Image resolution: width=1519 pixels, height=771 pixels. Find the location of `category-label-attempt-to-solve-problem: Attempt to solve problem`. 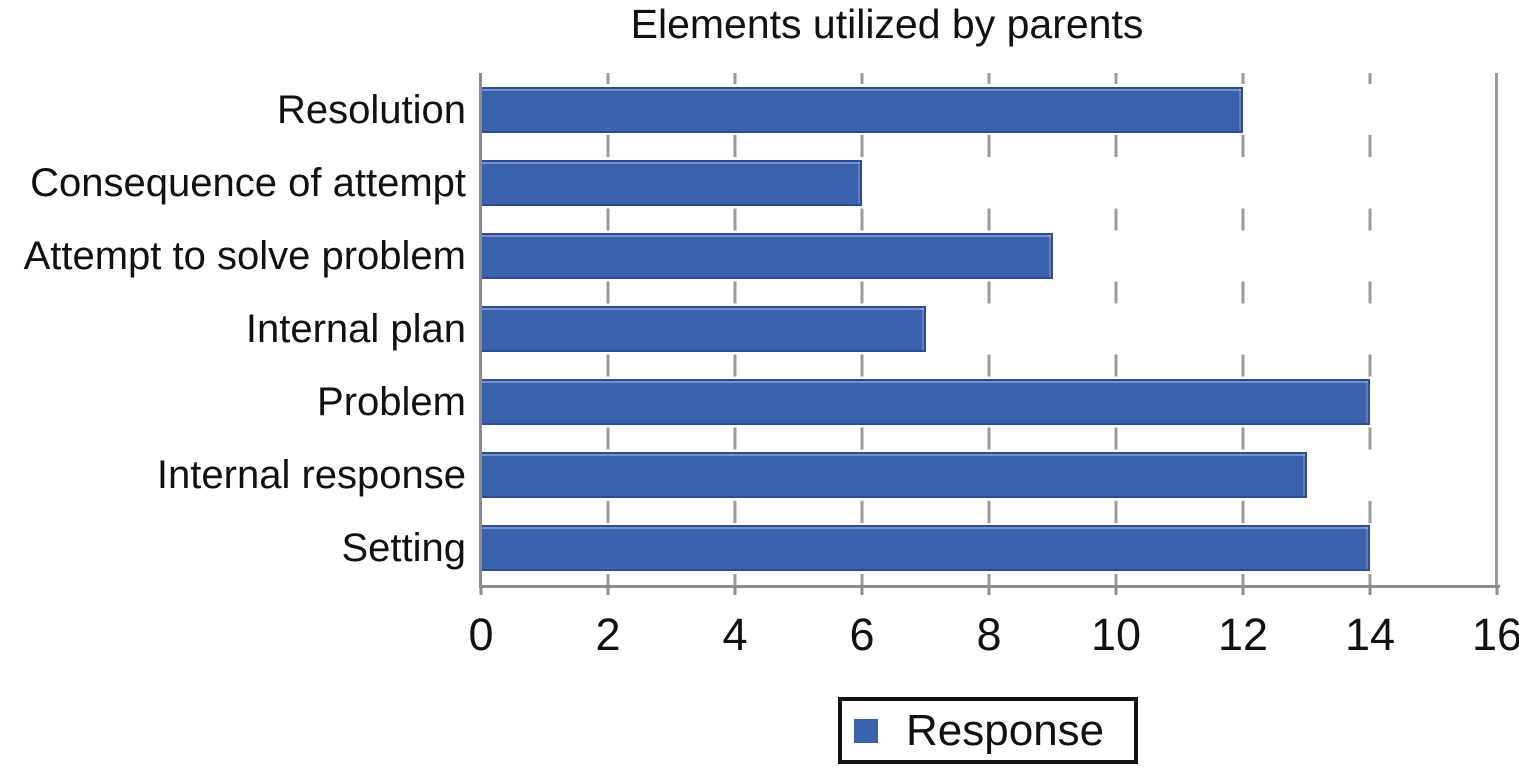

category-label-attempt-to-solve-problem: Attempt to solve problem is located at coordinates (244, 255).